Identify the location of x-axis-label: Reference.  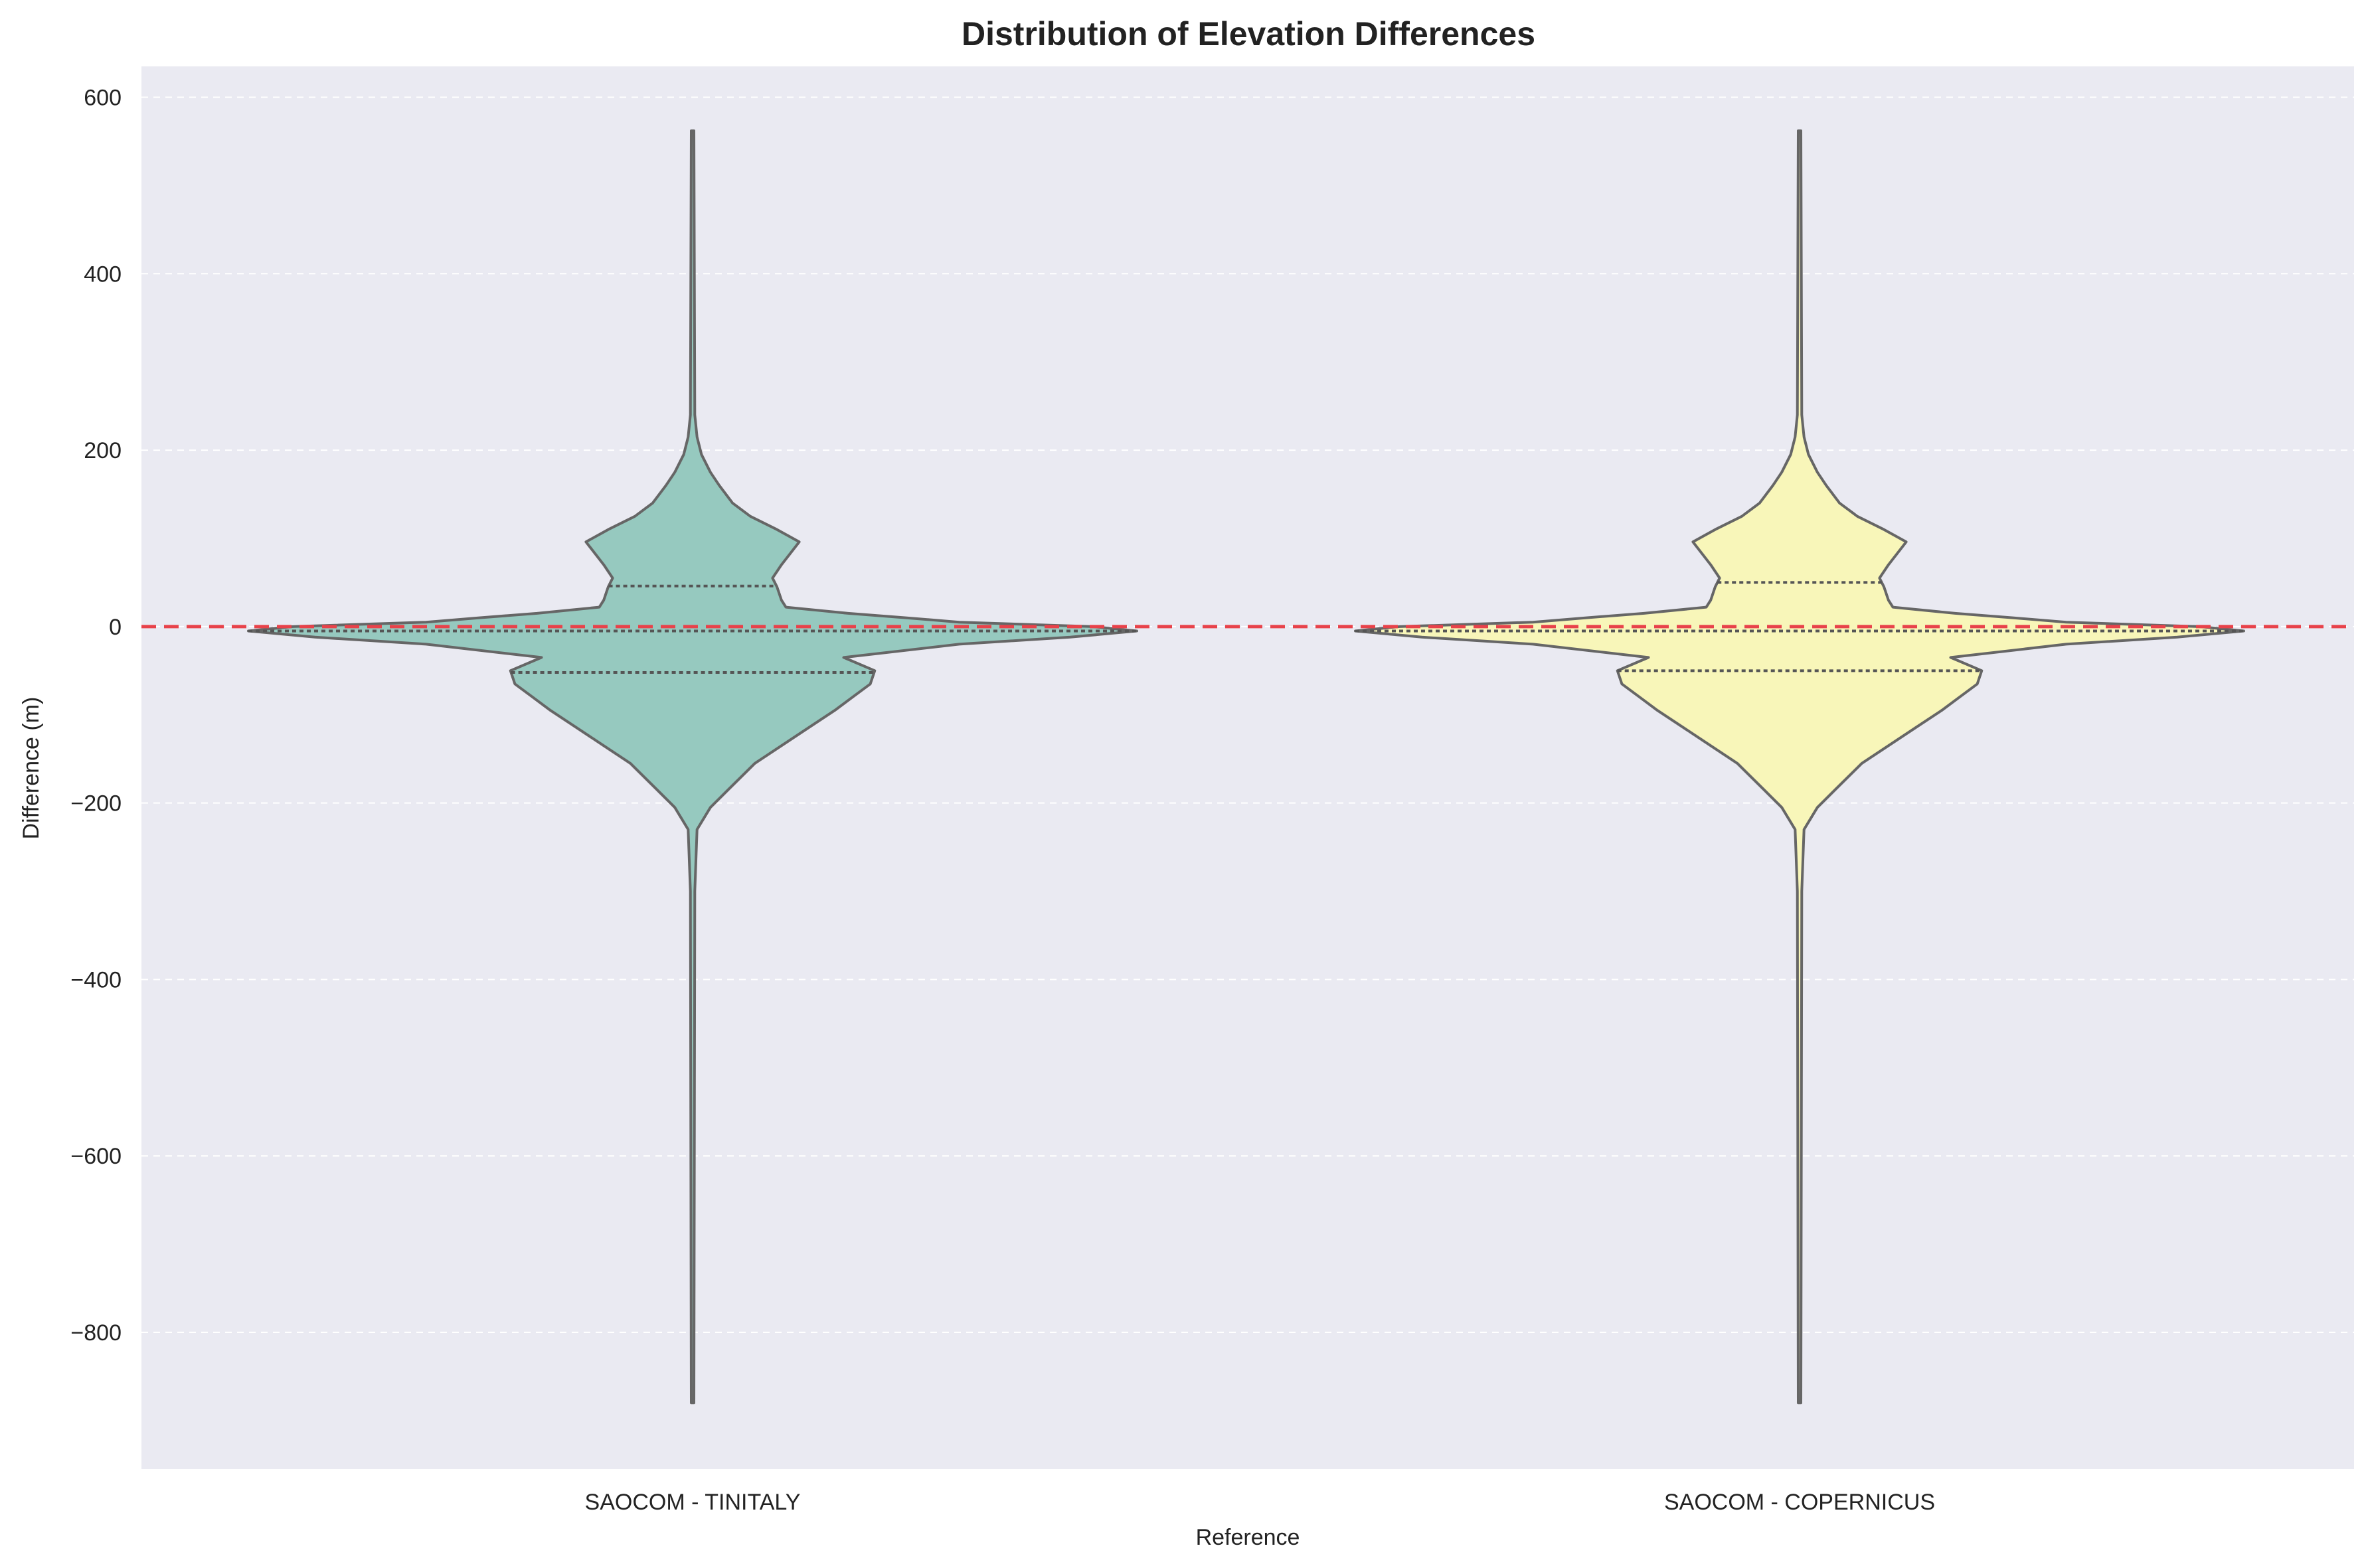
(1248, 1537).